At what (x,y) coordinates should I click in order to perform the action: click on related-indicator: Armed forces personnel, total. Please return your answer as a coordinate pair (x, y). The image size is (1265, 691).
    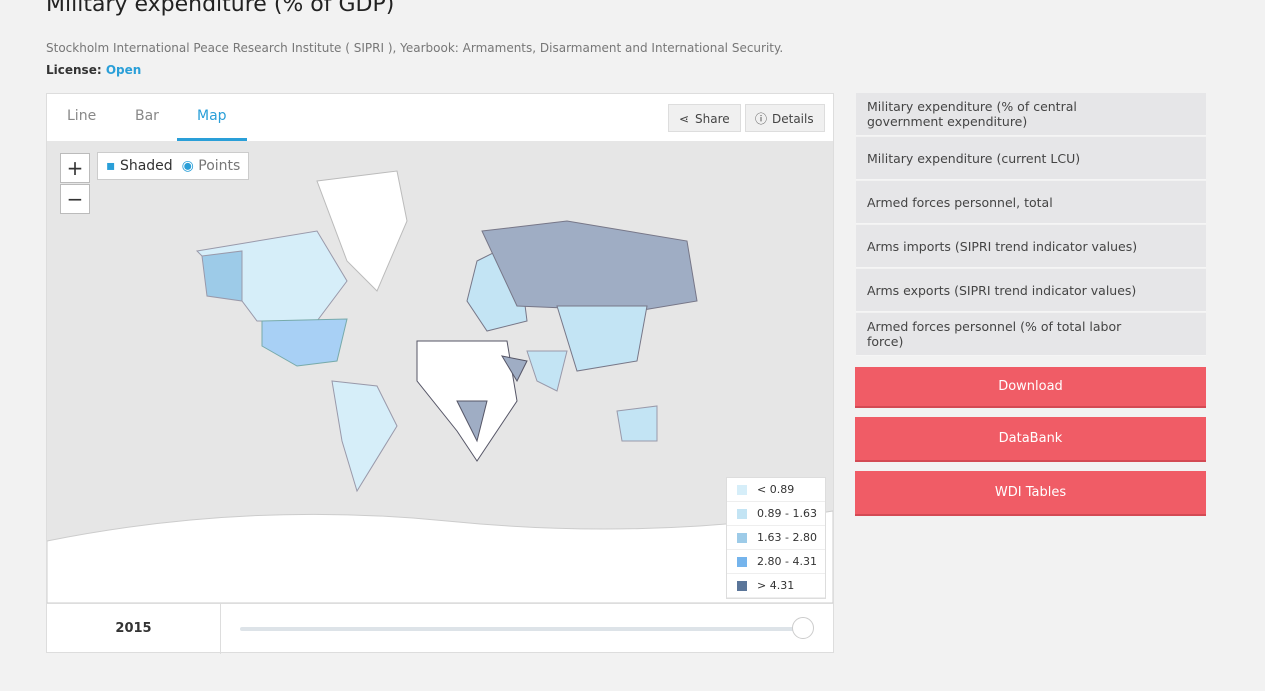
    Looking at the image, I should click on (1031, 202).